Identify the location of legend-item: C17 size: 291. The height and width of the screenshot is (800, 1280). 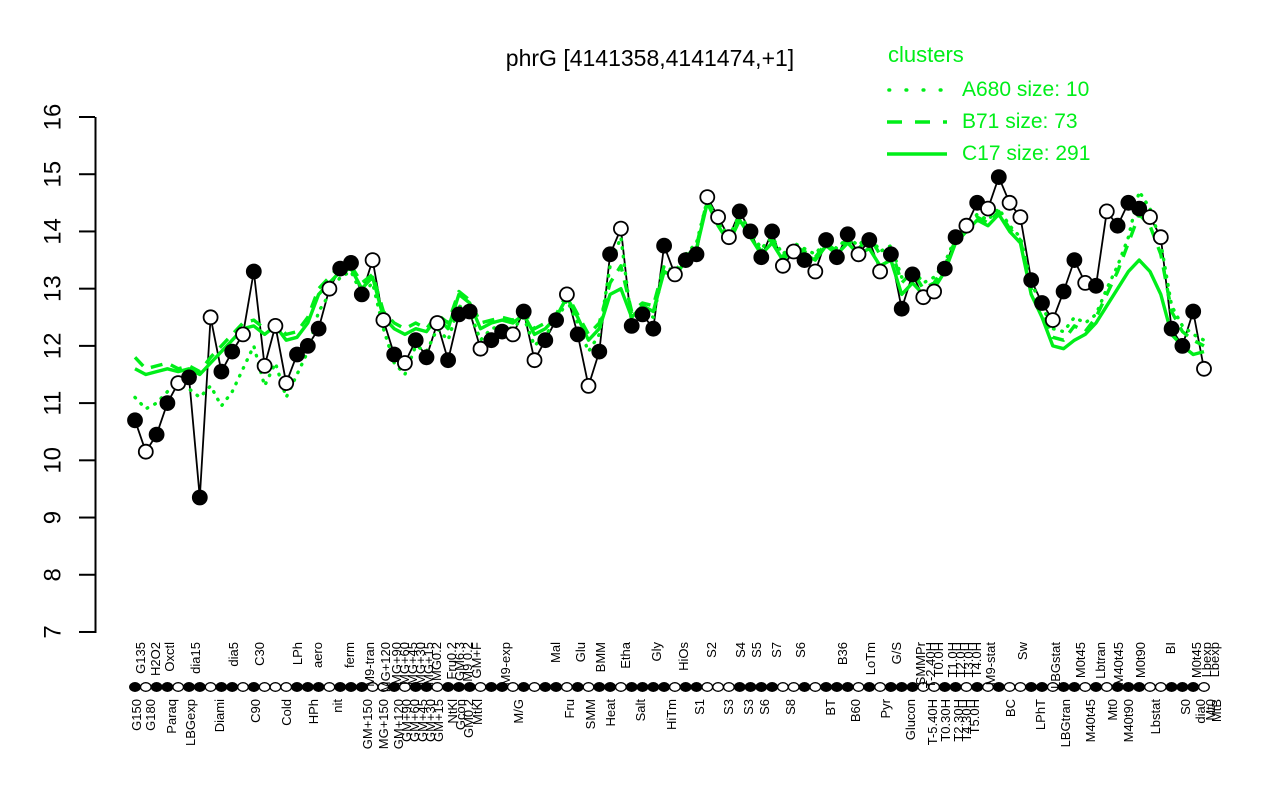
(988, 154).